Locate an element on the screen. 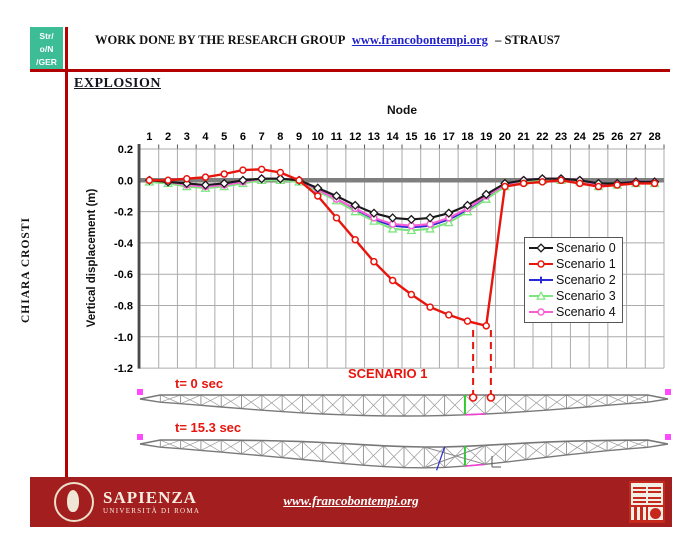  sapienza-seal-icon is located at coordinates (74, 502).